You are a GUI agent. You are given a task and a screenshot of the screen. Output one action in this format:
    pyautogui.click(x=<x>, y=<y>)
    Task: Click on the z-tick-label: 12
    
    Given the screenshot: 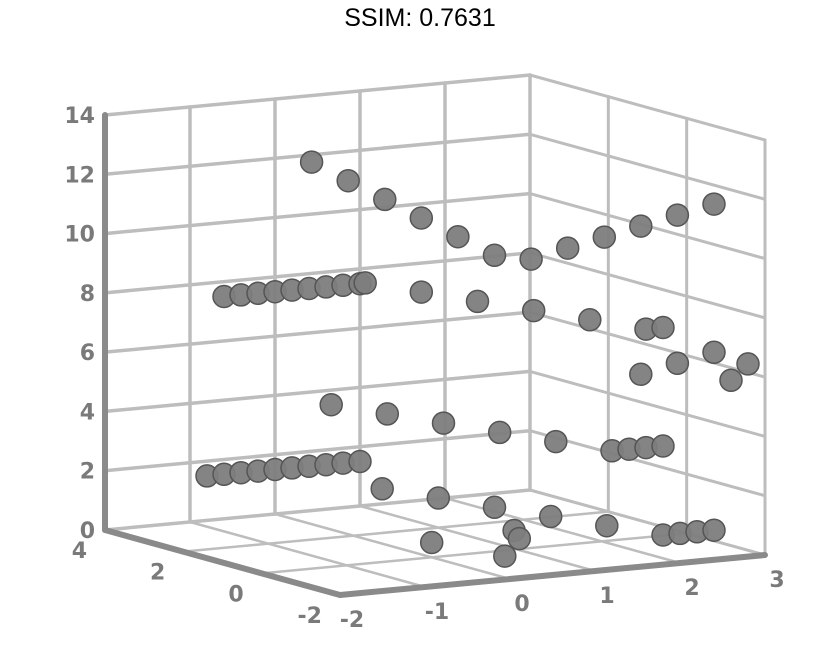 What is the action you would take?
    pyautogui.click(x=79, y=175)
    